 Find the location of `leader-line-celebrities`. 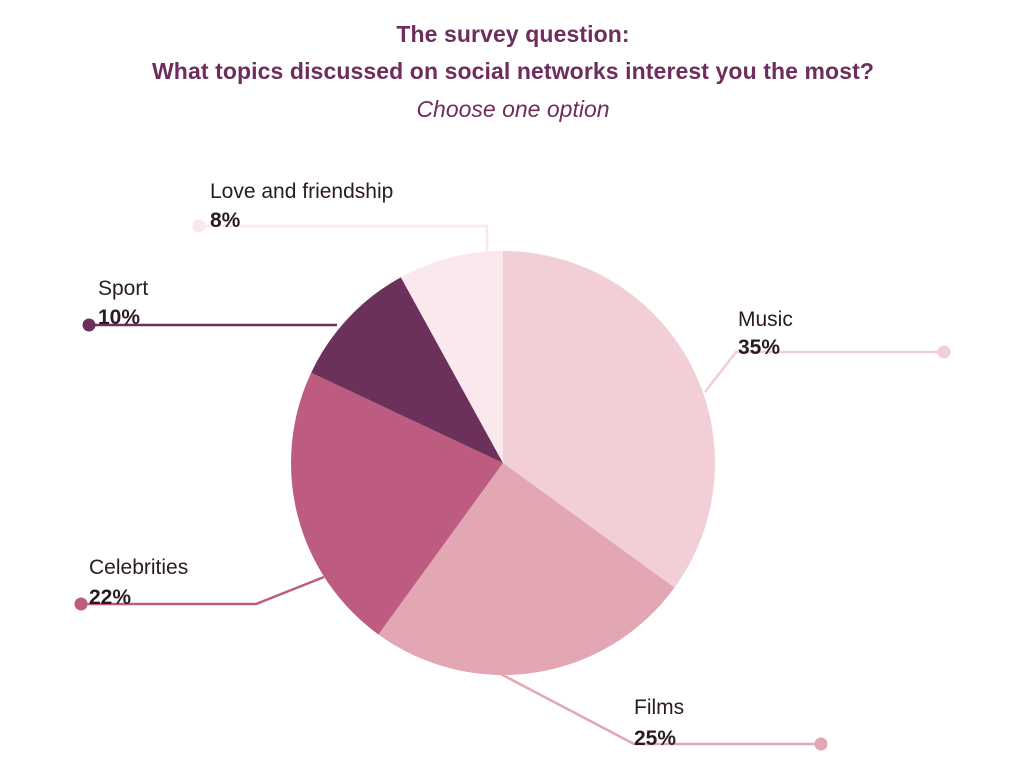

leader-line-celebrities is located at coordinates (203, 590).